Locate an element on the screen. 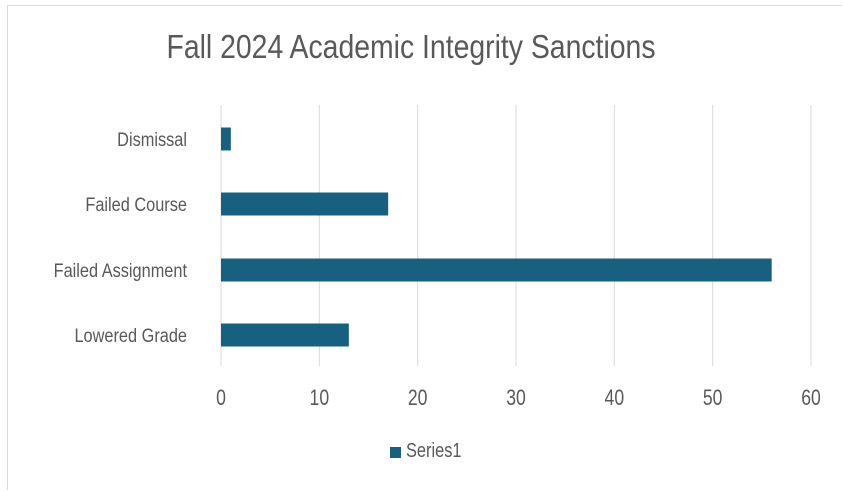 The height and width of the screenshot is (491, 843). bar-failed-assignment is located at coordinates (496, 270).